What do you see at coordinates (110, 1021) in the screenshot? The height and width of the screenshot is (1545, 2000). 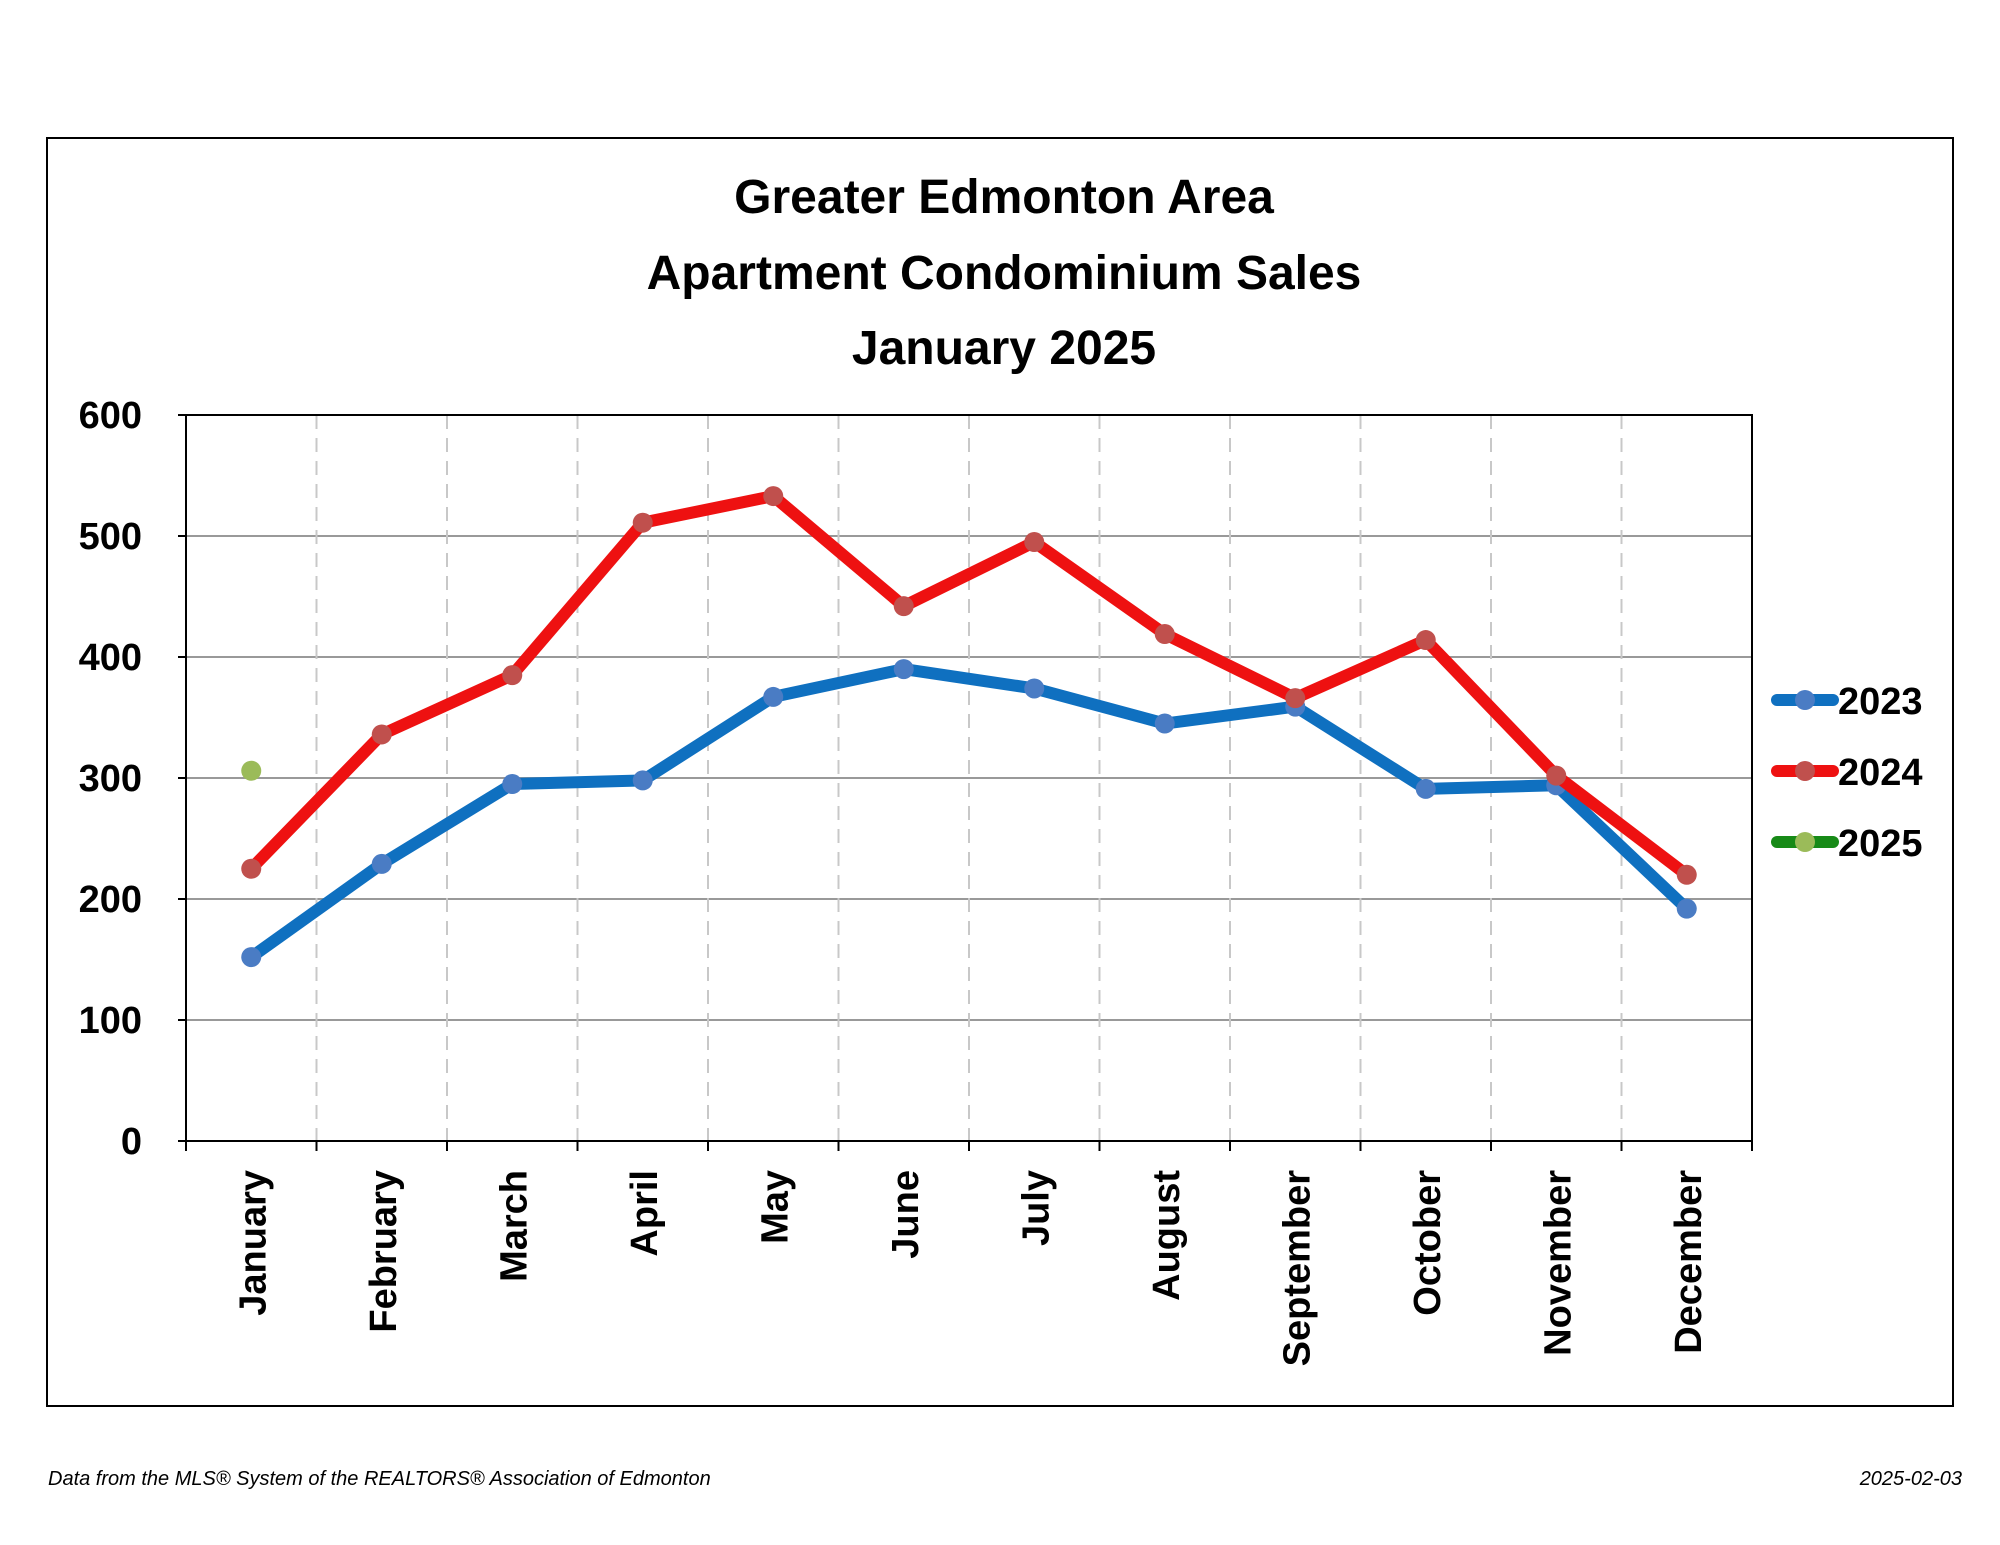 I see `y-tick-label: 100` at bounding box center [110, 1021].